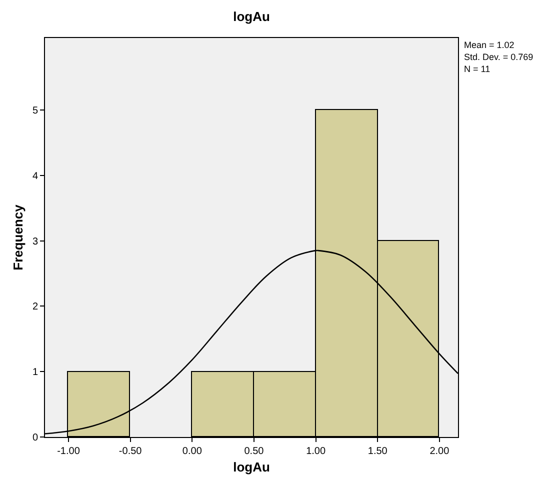 This screenshot has height=483, width=553. Describe the element at coordinates (35, 176) in the screenshot. I see `y-tick-label: 4` at that location.